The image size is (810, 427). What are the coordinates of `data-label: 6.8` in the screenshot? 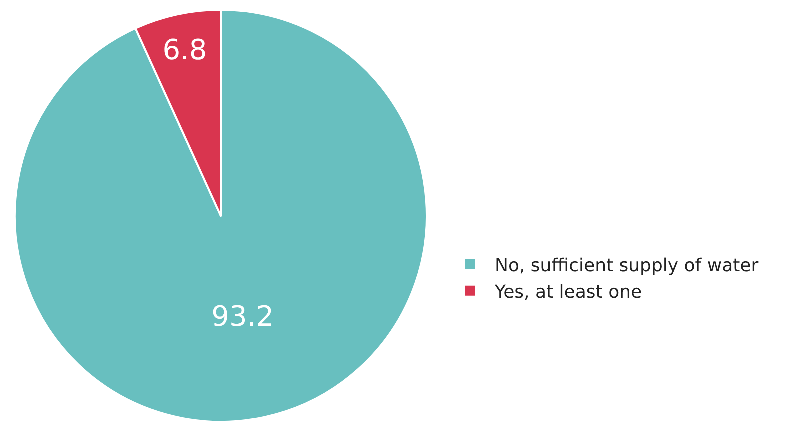 It's located at (185, 49).